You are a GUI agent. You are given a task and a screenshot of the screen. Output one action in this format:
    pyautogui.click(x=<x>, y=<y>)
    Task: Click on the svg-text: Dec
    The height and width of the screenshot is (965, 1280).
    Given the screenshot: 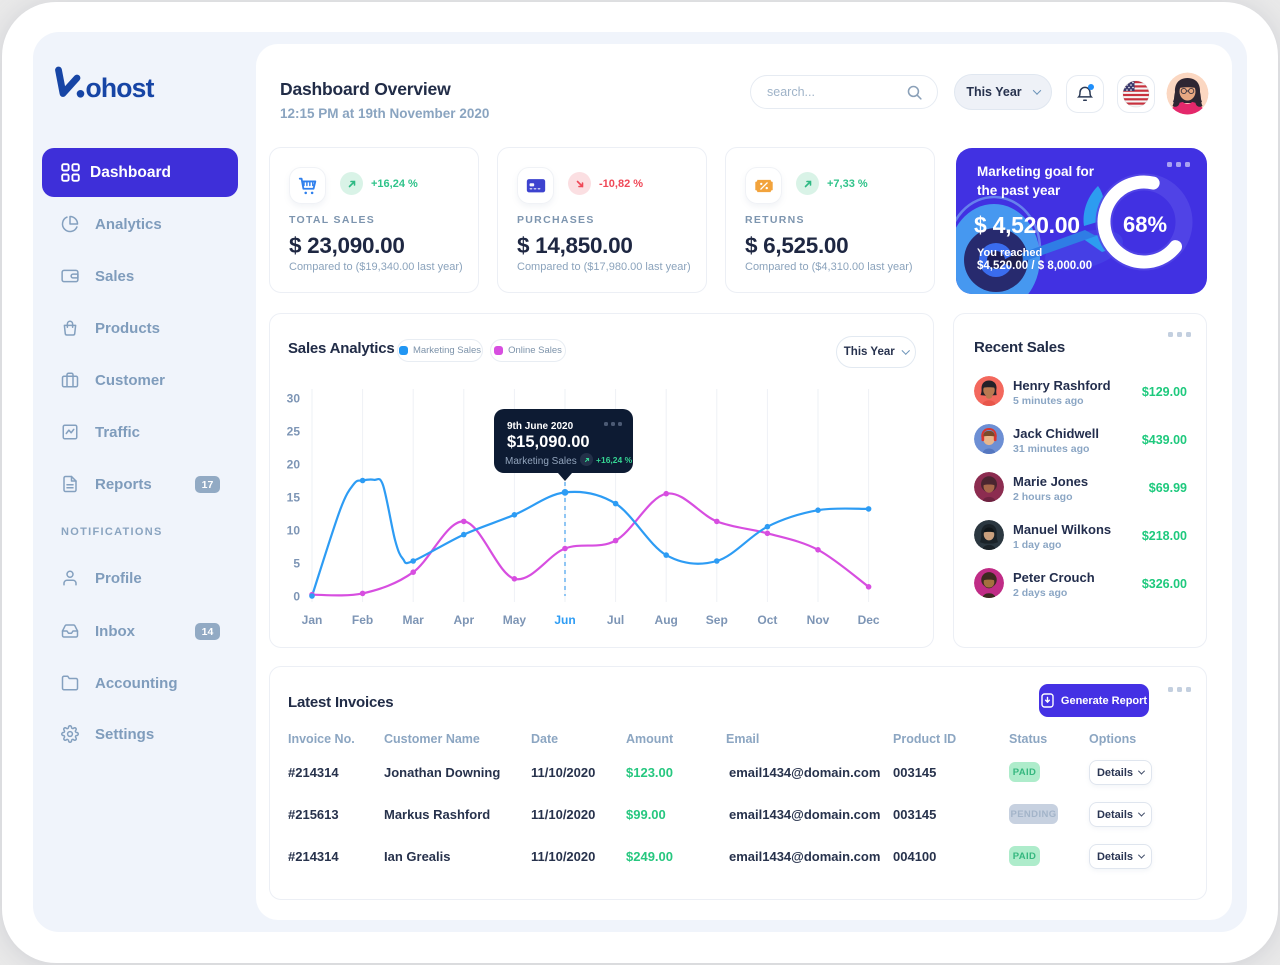 What is the action you would take?
    pyautogui.click(x=869, y=620)
    